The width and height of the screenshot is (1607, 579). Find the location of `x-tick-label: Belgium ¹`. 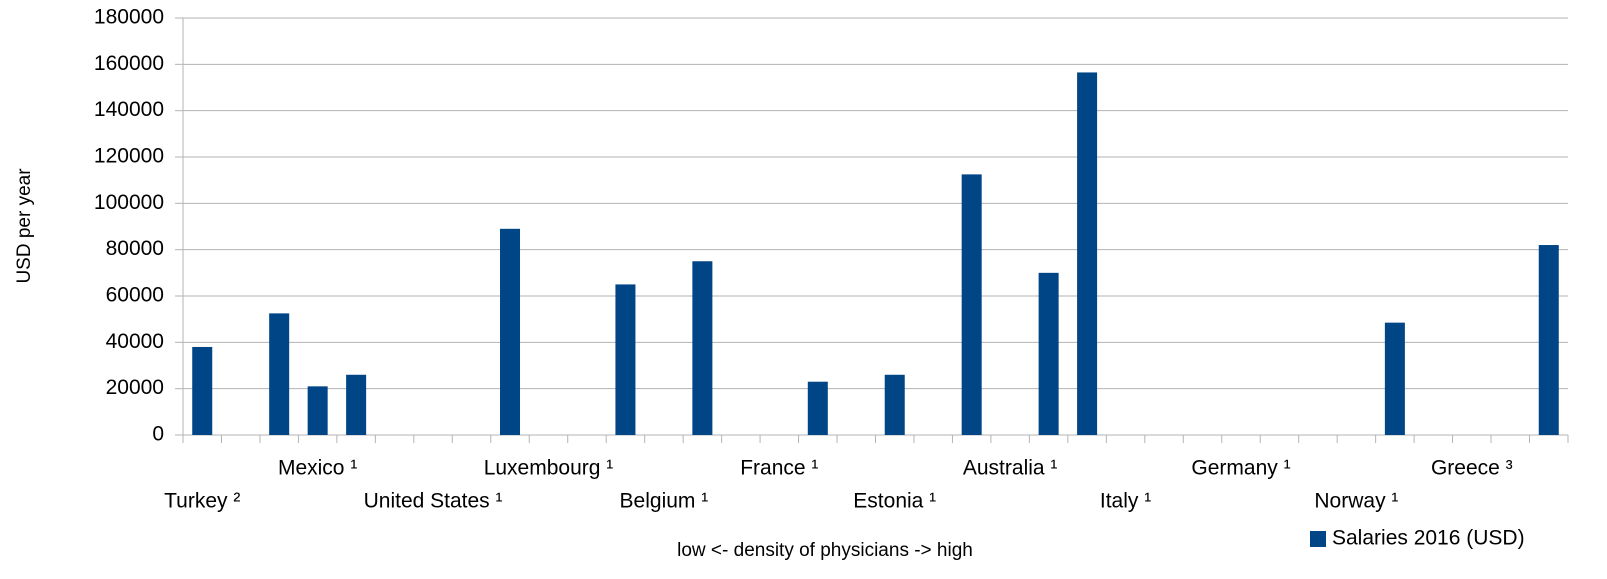

x-tick-label: Belgium ¹ is located at coordinates (664, 501).